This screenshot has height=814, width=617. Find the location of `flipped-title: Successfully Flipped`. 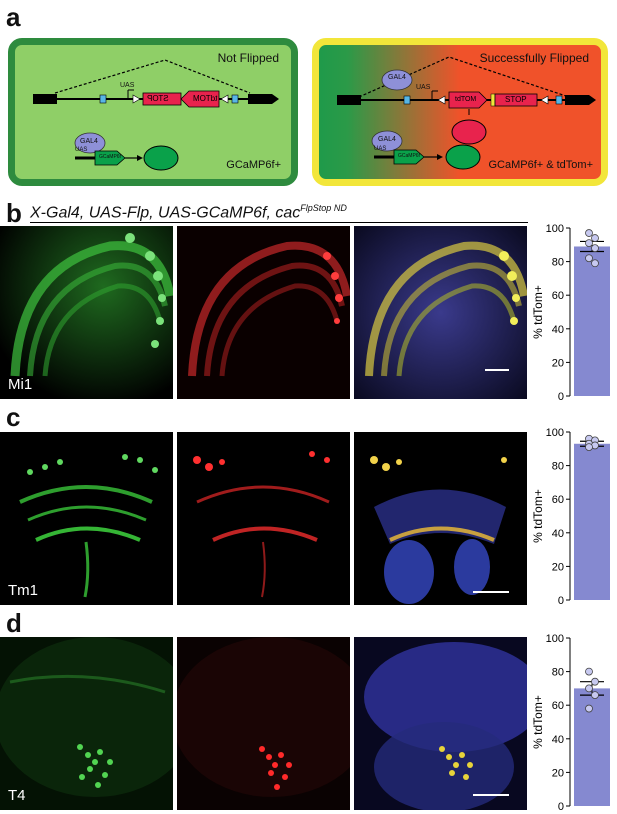

flipped-title: Successfully Flipped is located at coordinates (534, 58).